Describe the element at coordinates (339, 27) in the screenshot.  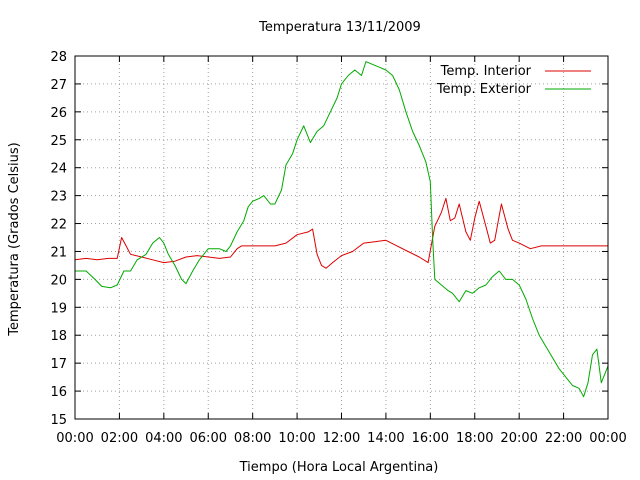
I see `chart-title: Temperatura 13/11/2009` at that location.